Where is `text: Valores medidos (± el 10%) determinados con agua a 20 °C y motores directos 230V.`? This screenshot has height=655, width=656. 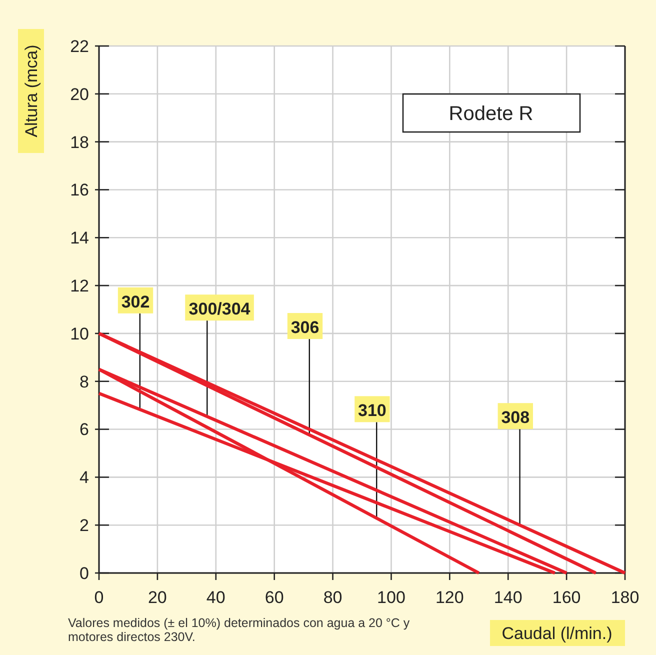 text: Valores medidos (± el 10%) determinados con agua a 20 °C y motores directos 230V. is located at coordinates (239, 630).